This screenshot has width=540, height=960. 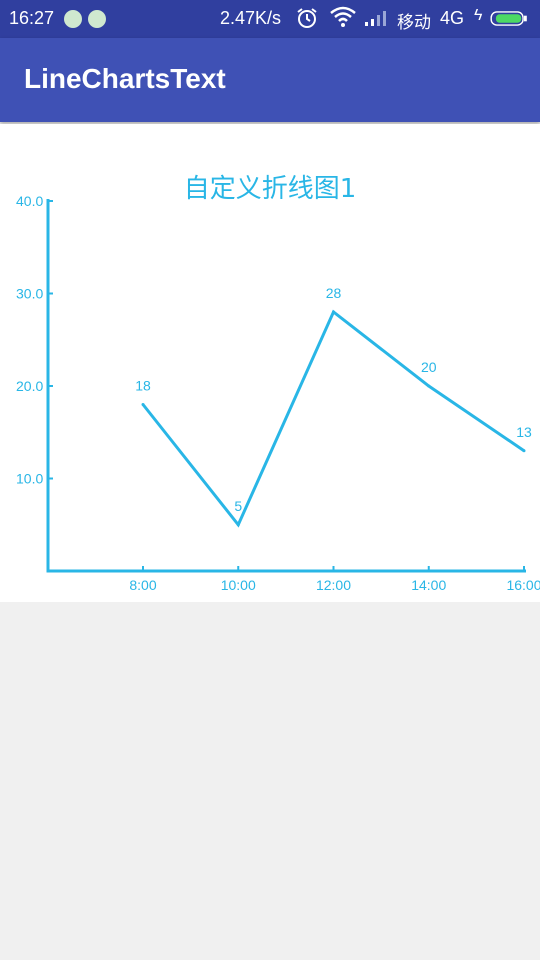 I want to click on data-label: 13, so click(x=524, y=432).